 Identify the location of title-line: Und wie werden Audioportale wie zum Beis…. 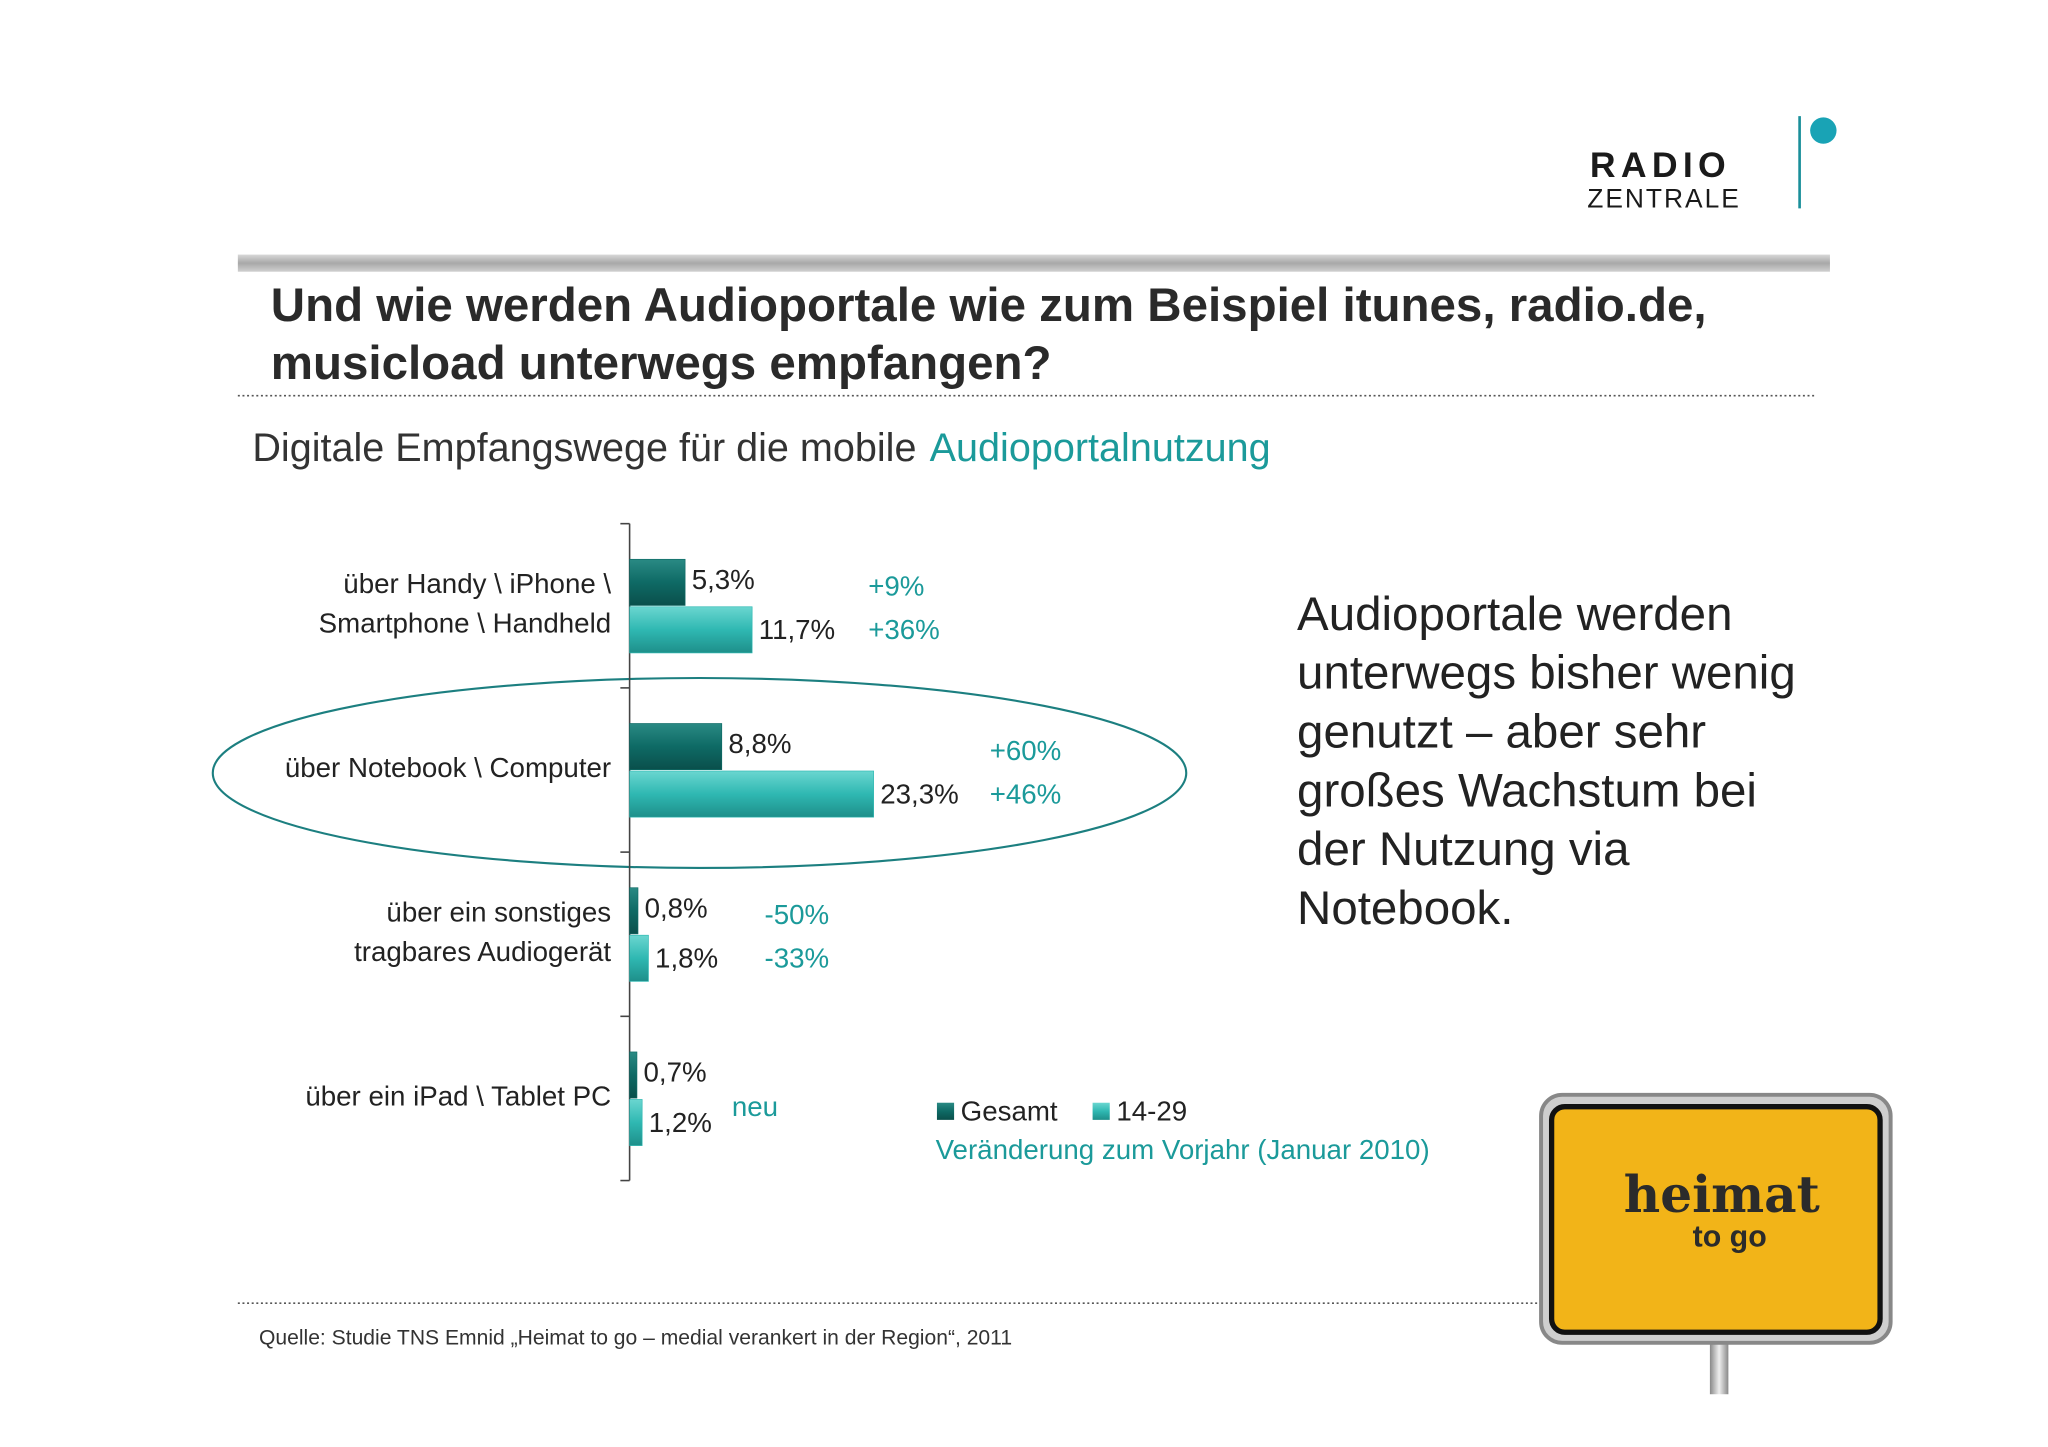
(989, 305).